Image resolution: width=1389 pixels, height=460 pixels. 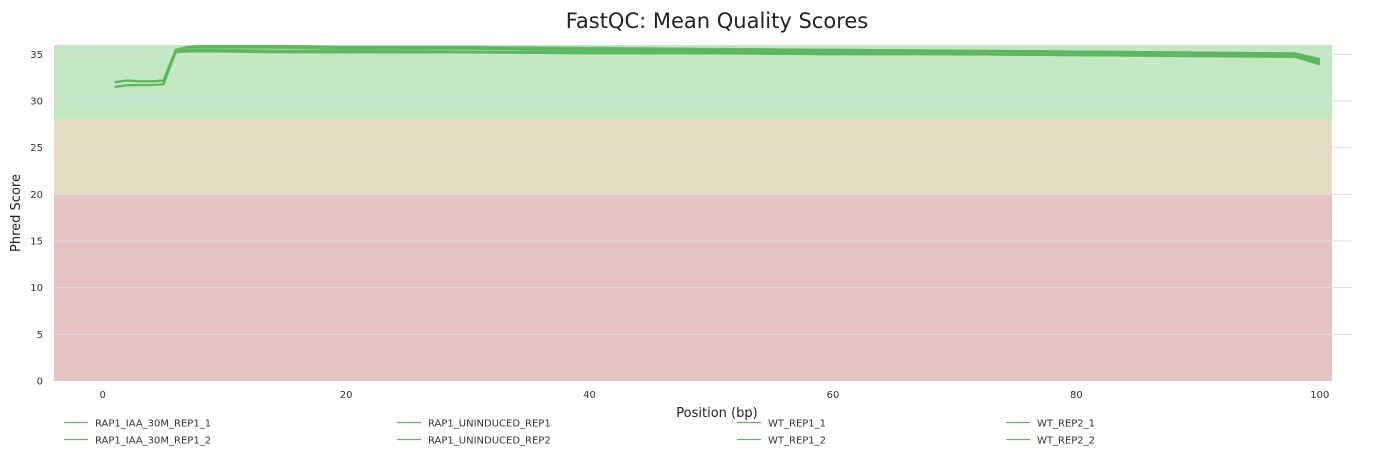 What do you see at coordinates (40, 335) in the screenshot?
I see `y-tick-label-1: 5` at bounding box center [40, 335].